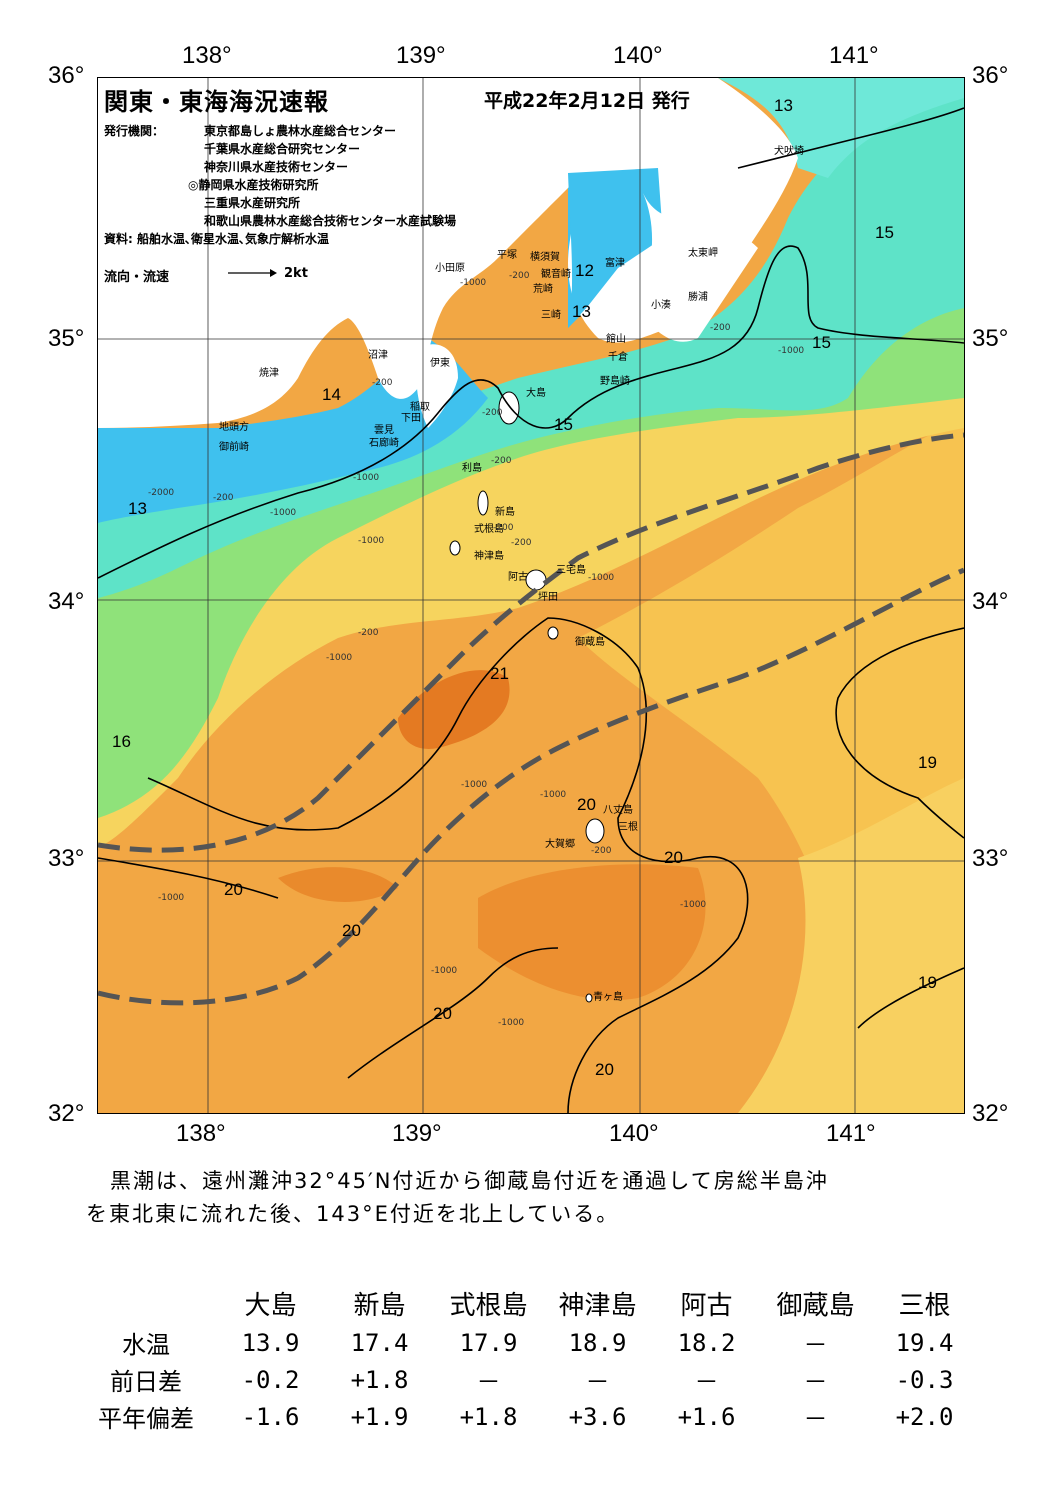  What do you see at coordinates (300, 131) in the screenshot?
I see `issuer-1: 東京都島しょ農林水産総合センター` at bounding box center [300, 131].